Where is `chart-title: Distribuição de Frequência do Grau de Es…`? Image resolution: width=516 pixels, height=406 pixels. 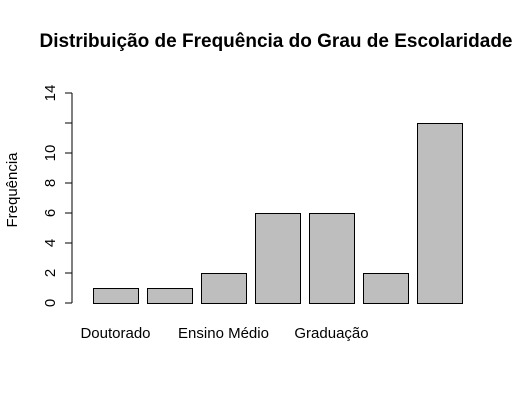
chart-title: Distribuição de Frequência do Grau de Es… is located at coordinates (275, 41).